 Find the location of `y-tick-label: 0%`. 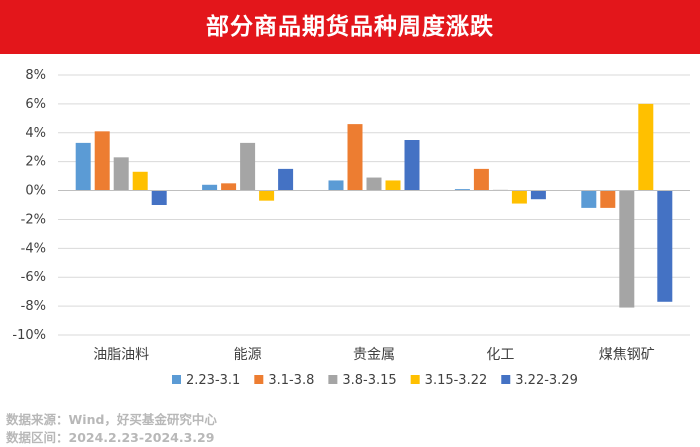

y-tick-label: 0% is located at coordinates (35, 191).